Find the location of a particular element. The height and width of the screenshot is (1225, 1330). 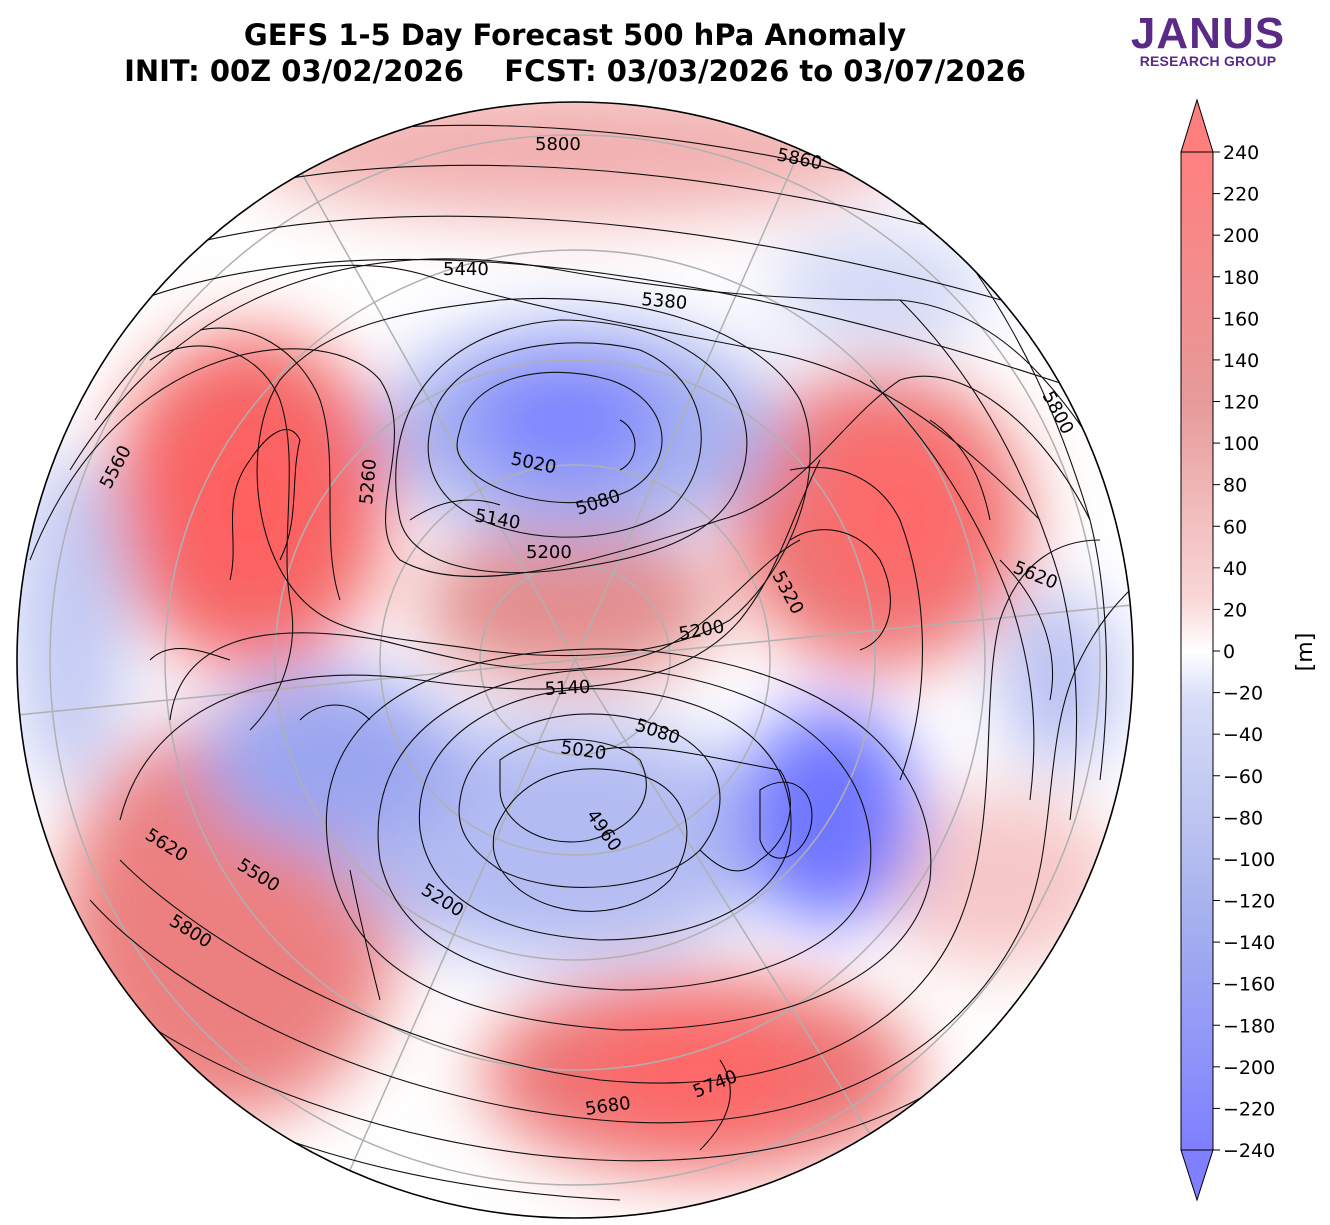

logo-sub-text: RESEARCH GROUP is located at coordinates (1208, 61).